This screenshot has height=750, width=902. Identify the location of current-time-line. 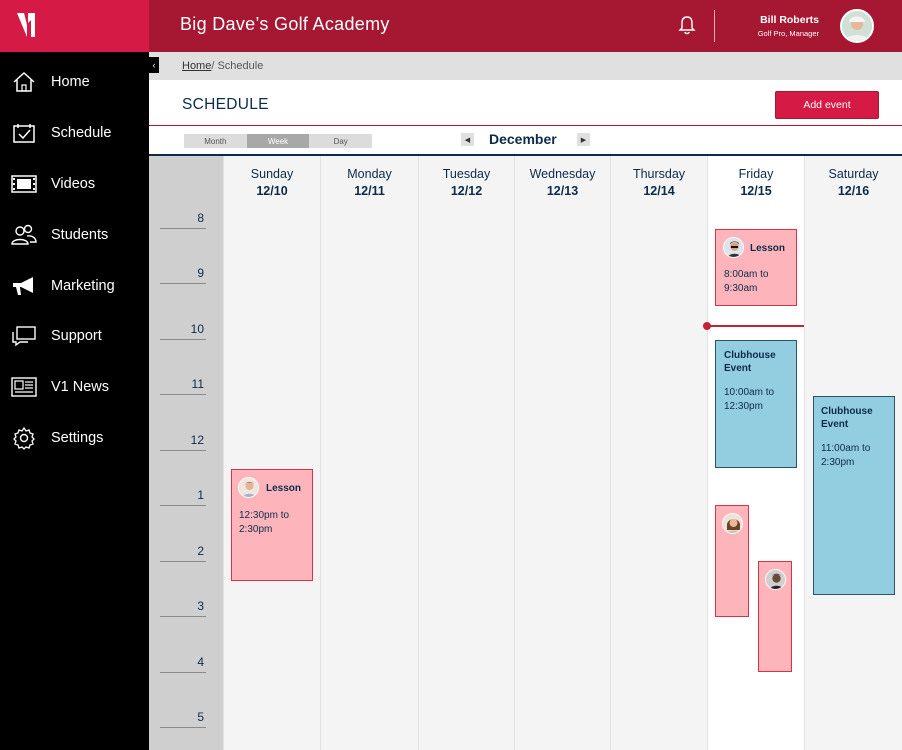
(755, 326).